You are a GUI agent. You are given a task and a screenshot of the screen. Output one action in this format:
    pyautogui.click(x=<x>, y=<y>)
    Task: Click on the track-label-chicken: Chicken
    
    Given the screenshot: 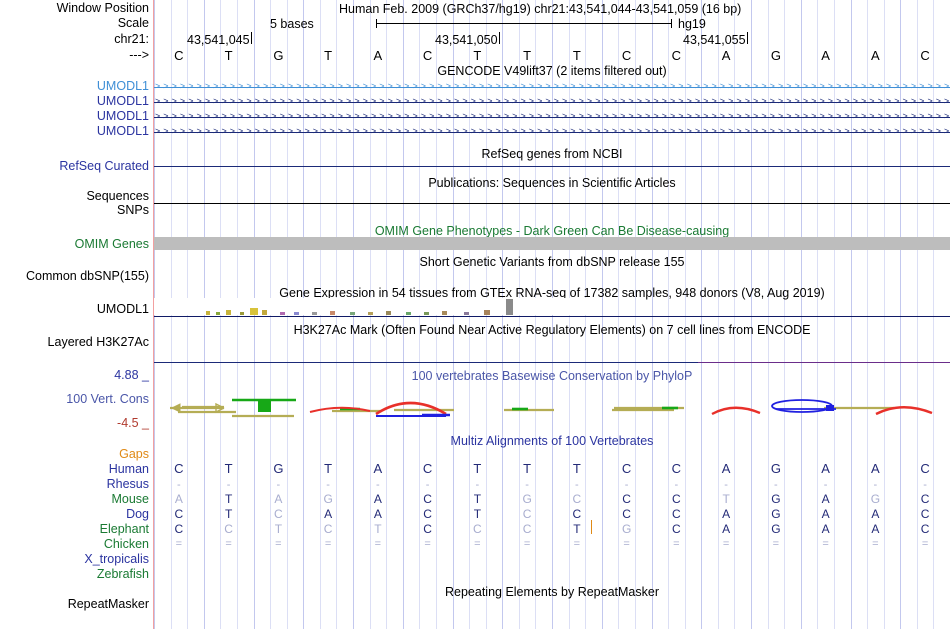 What is the action you would take?
    pyautogui.click(x=126, y=544)
    